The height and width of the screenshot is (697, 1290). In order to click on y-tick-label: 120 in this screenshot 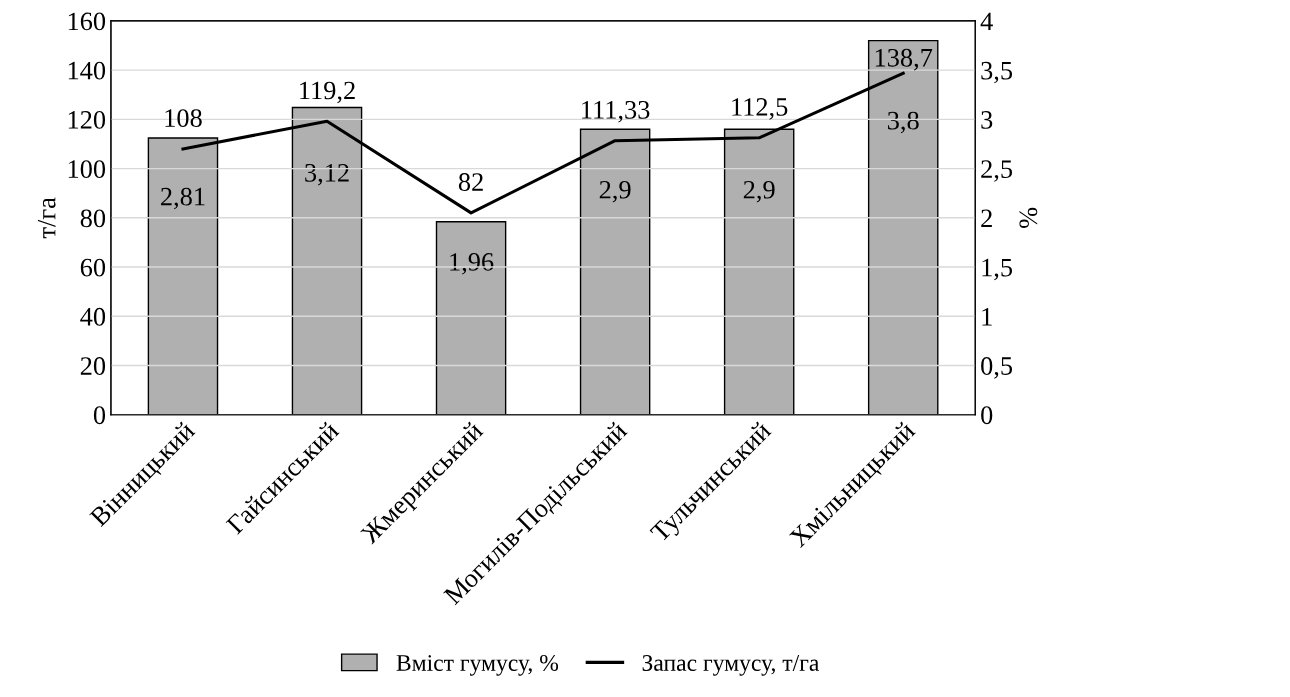, I will do `click(87, 119)`.